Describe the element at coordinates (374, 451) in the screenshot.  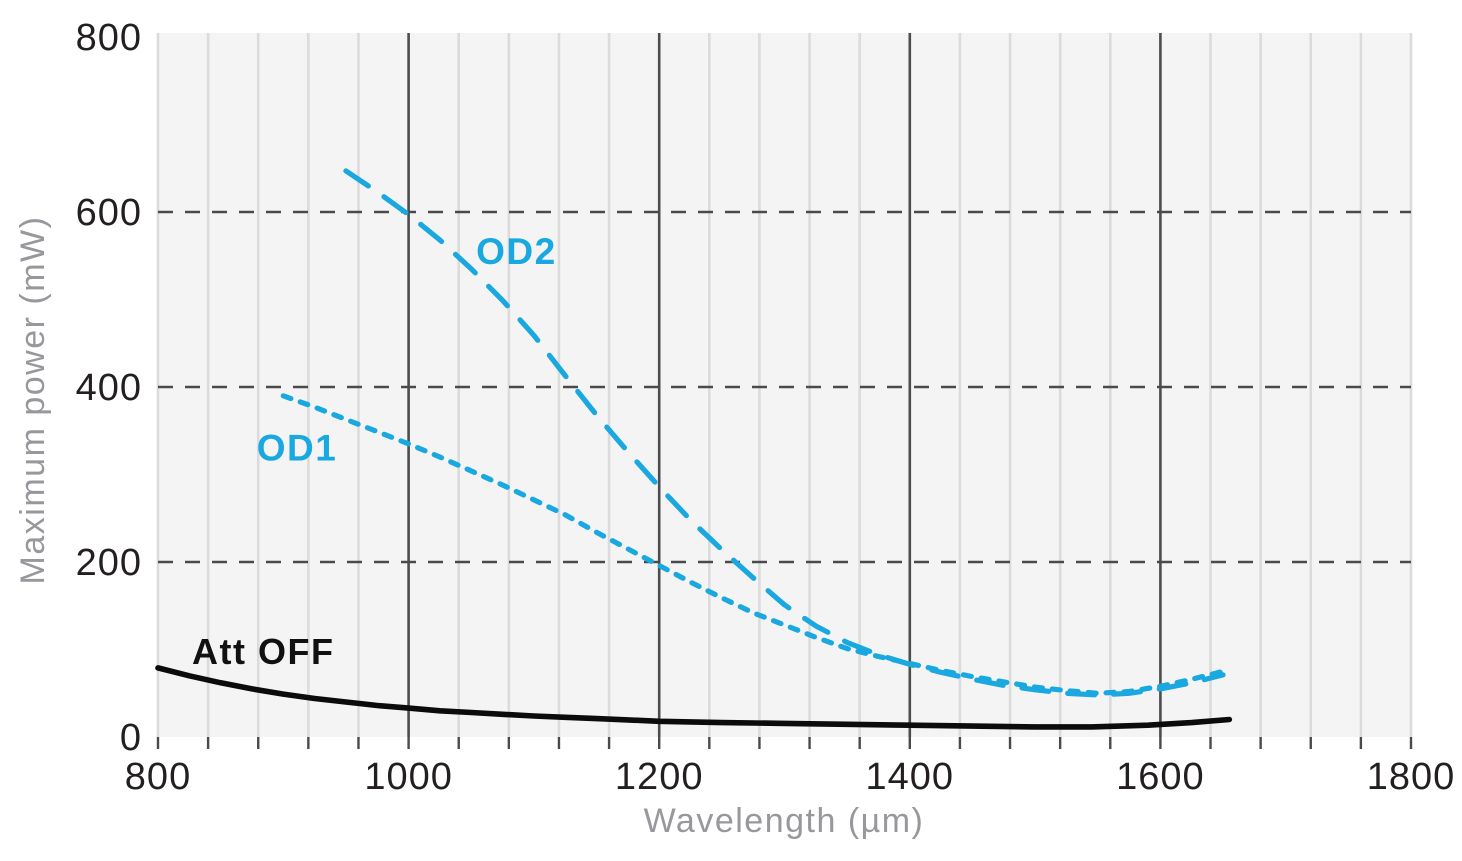
I see `annotation-layer: OD2 OD1 Att OFF` at that location.